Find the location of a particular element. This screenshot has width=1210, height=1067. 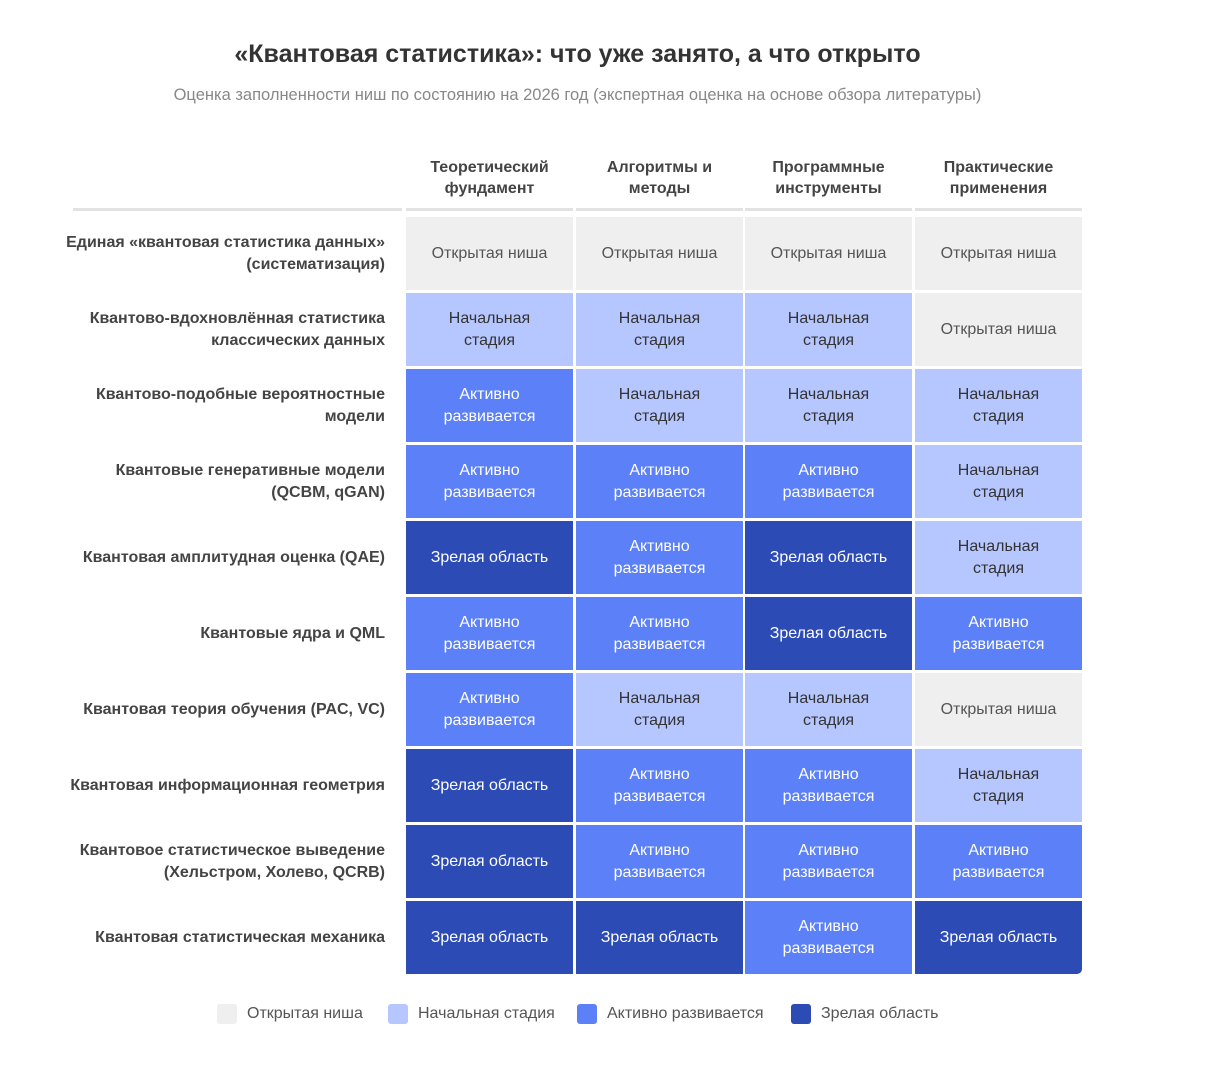

row-label: Квантовые ядра и QML is located at coordinates (292, 633).